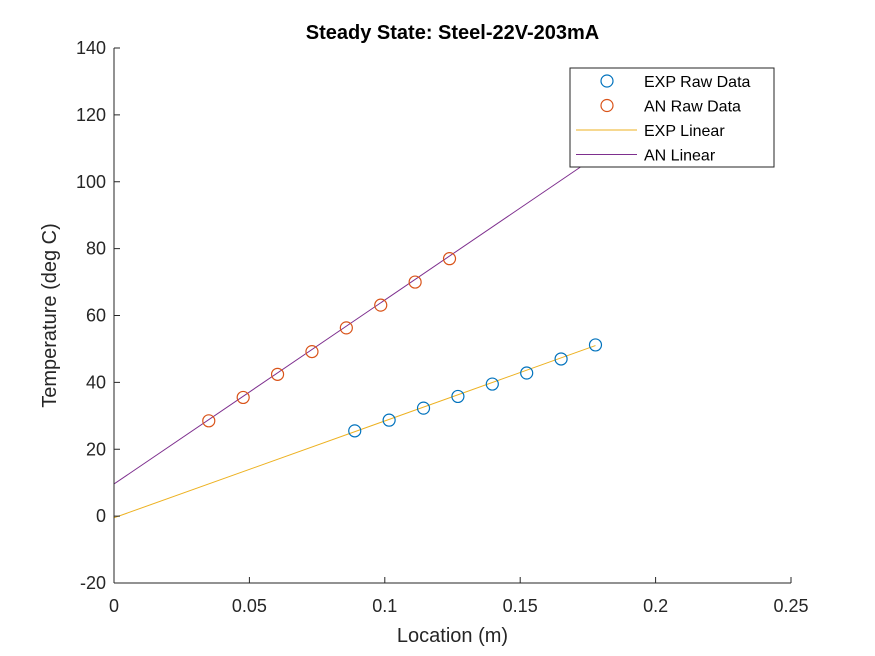 This screenshot has height=656, width=875. Describe the element at coordinates (680, 156) in the screenshot. I see `legend-label-an-linear: AN Linear` at that location.